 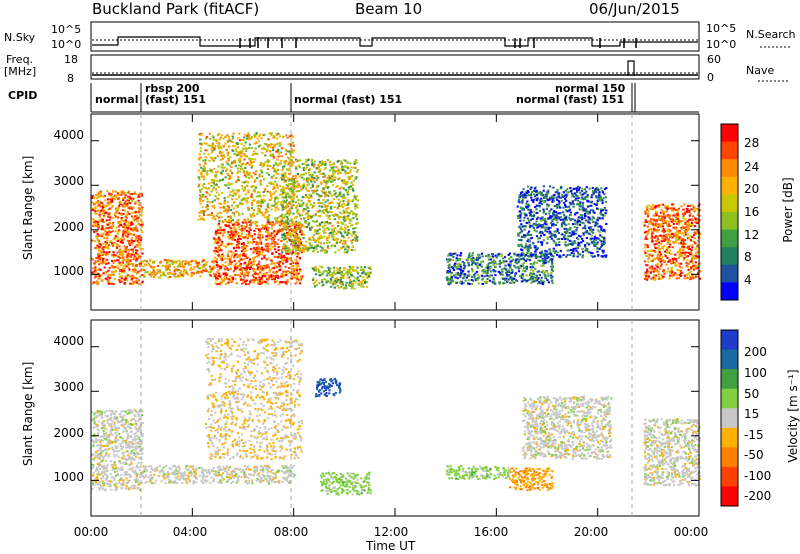 I want to click on velocity-cb-tick: 50, so click(x=752, y=394).